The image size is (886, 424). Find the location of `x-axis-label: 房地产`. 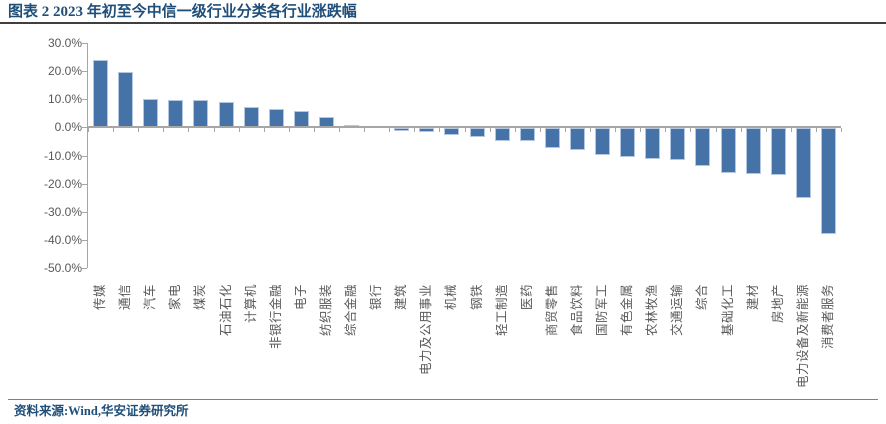

x-axis-label: 房地产 is located at coordinates (777, 304).